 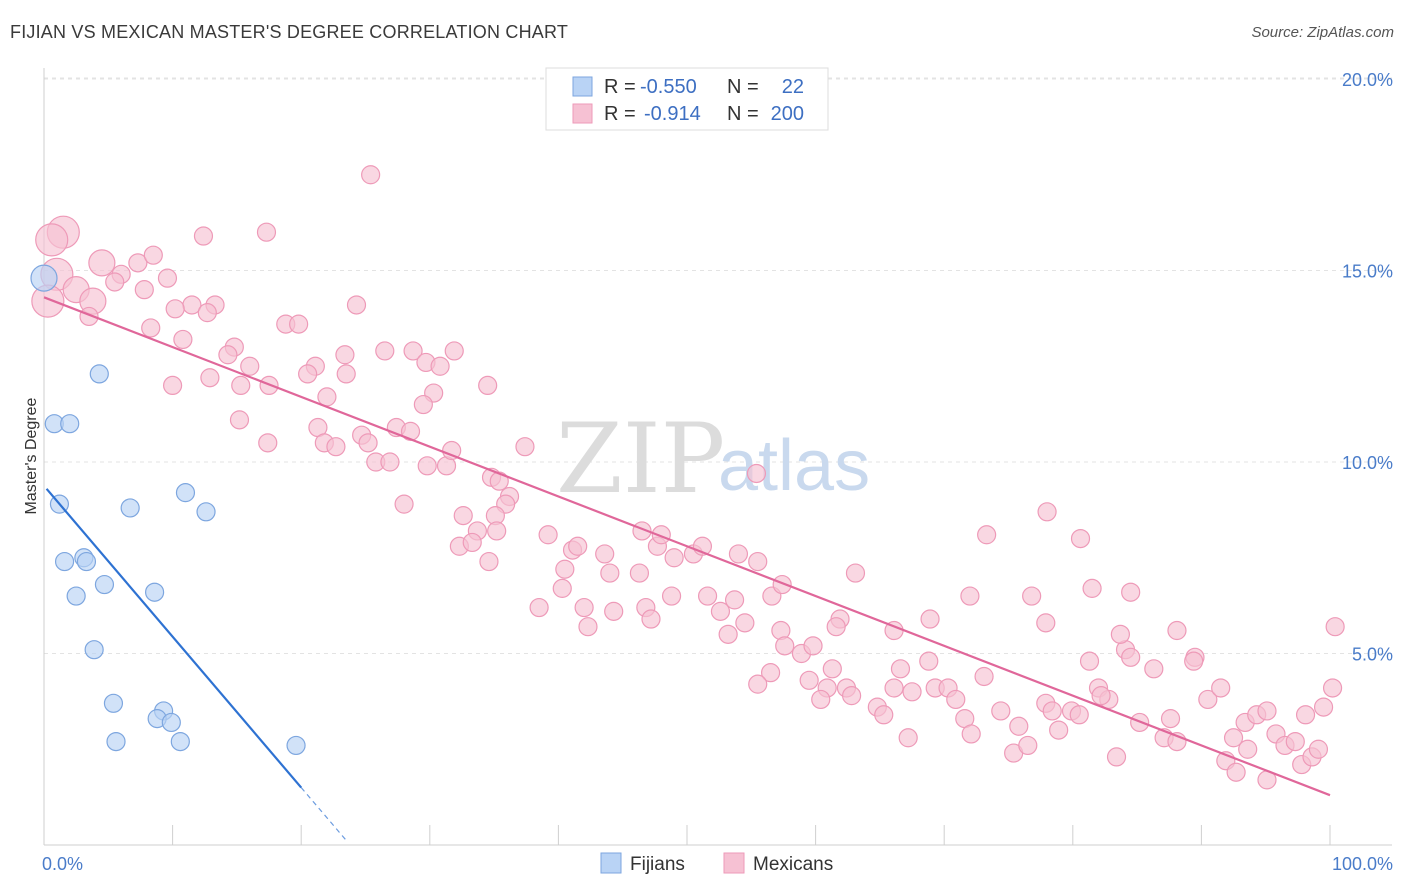 I want to click on legend-n-label-mexicans: N =, so click(x=743, y=114).